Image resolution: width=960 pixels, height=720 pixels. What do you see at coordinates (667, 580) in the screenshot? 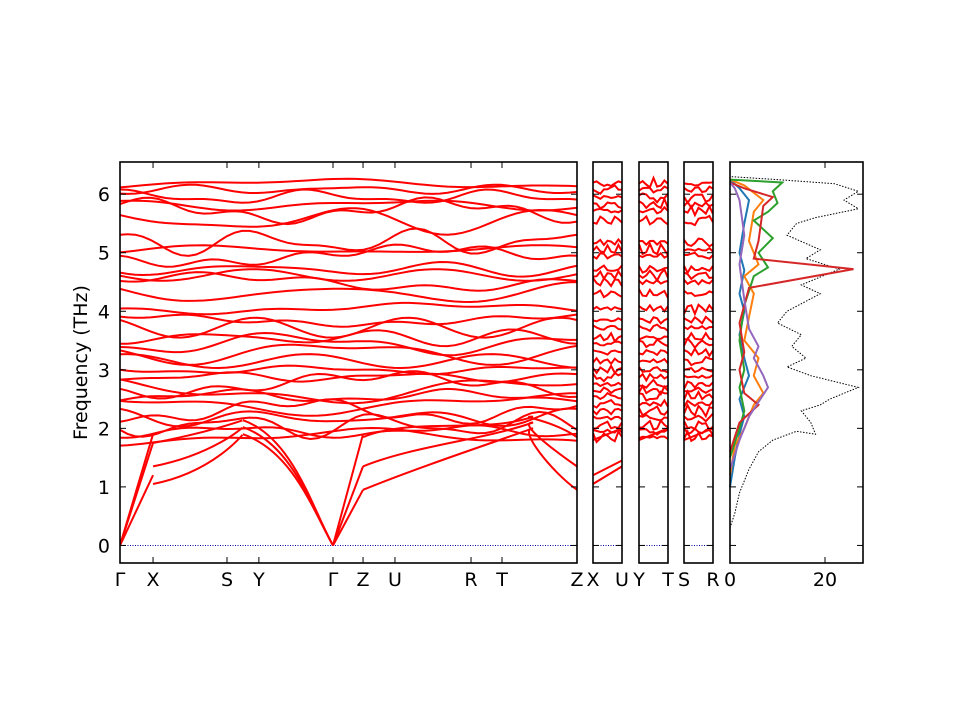
I see `high-symmetry-label: T` at bounding box center [667, 580].